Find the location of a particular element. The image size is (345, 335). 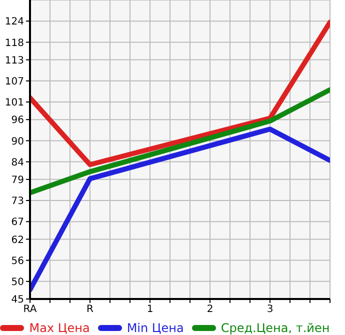

y-tick-label: 113 is located at coordinates (14, 60).